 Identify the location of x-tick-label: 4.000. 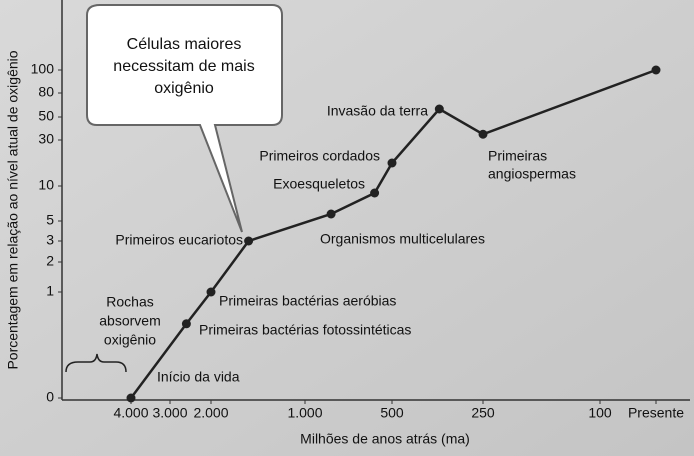
(130, 413).